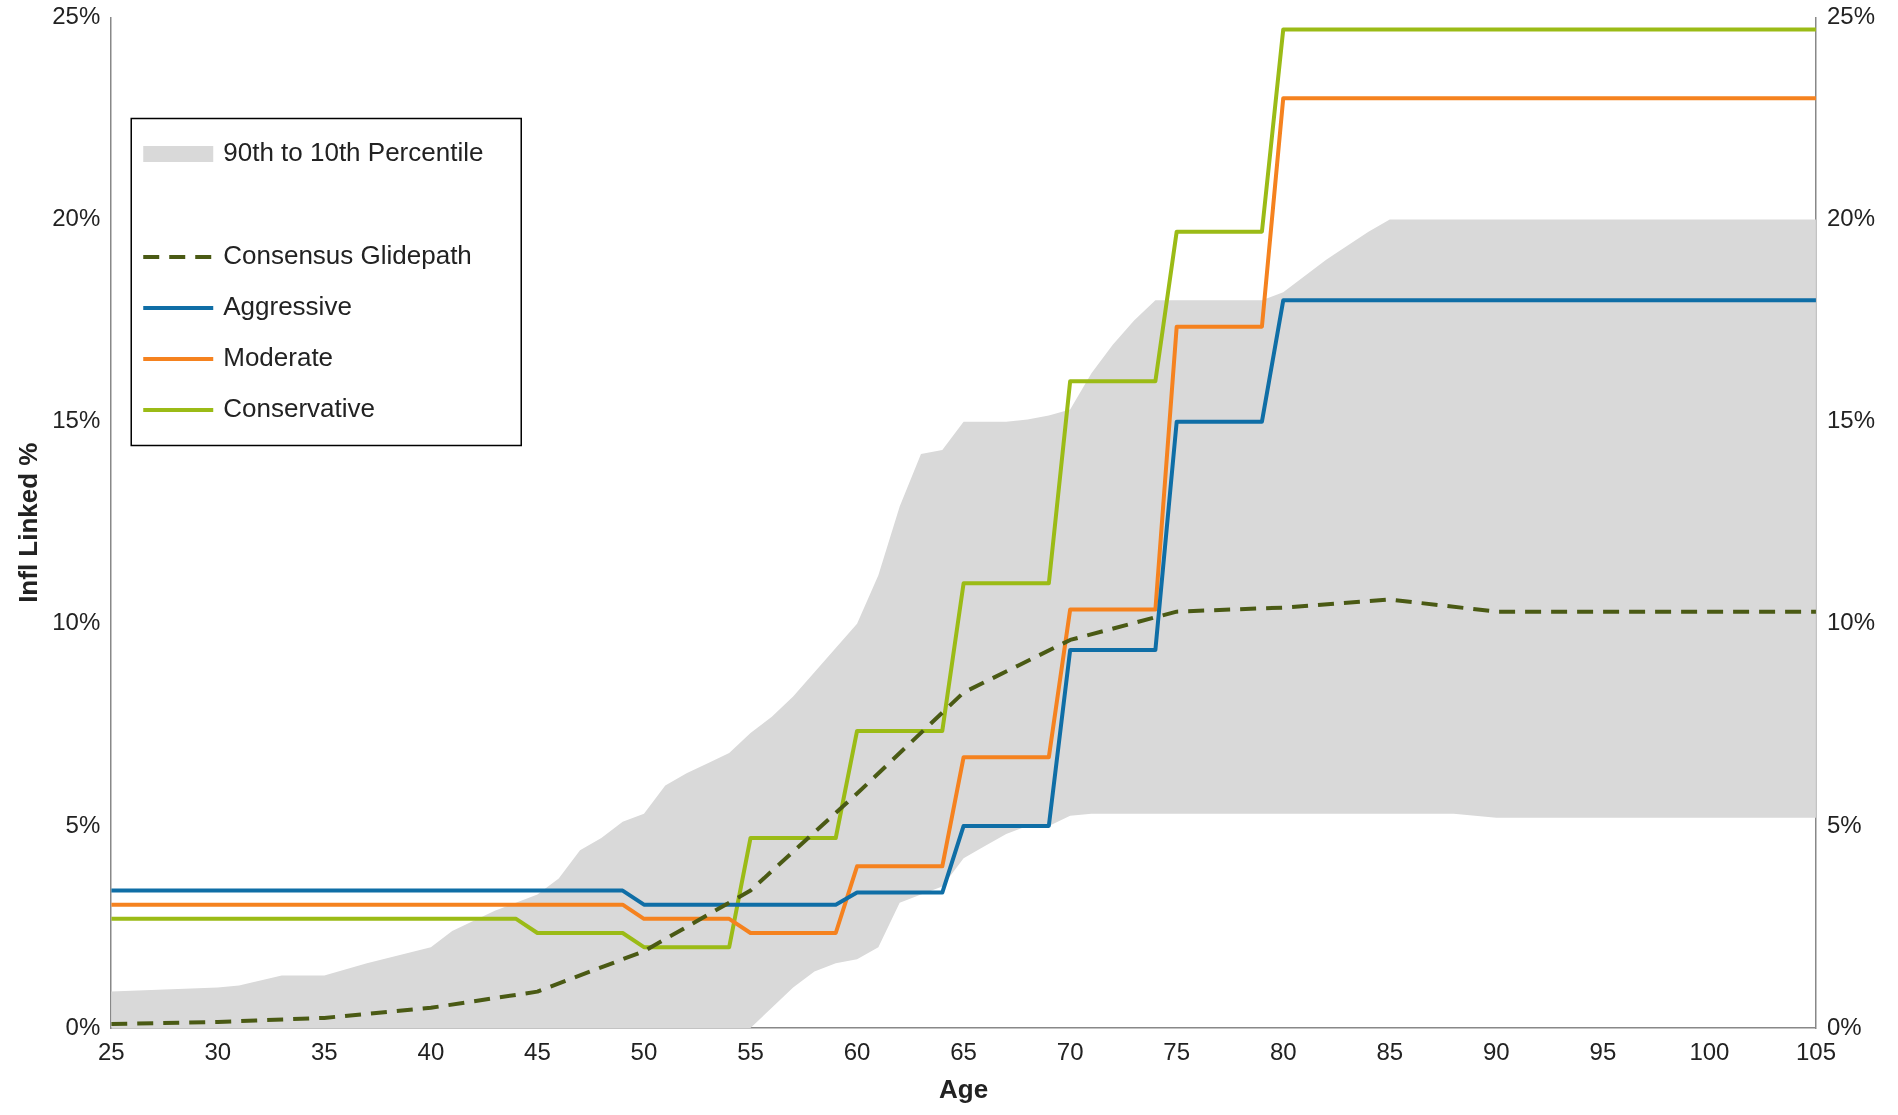 Image resolution: width=1898 pixels, height=1115 pixels. What do you see at coordinates (1851, 218) in the screenshot?
I see `y2-tick-label: 20%` at bounding box center [1851, 218].